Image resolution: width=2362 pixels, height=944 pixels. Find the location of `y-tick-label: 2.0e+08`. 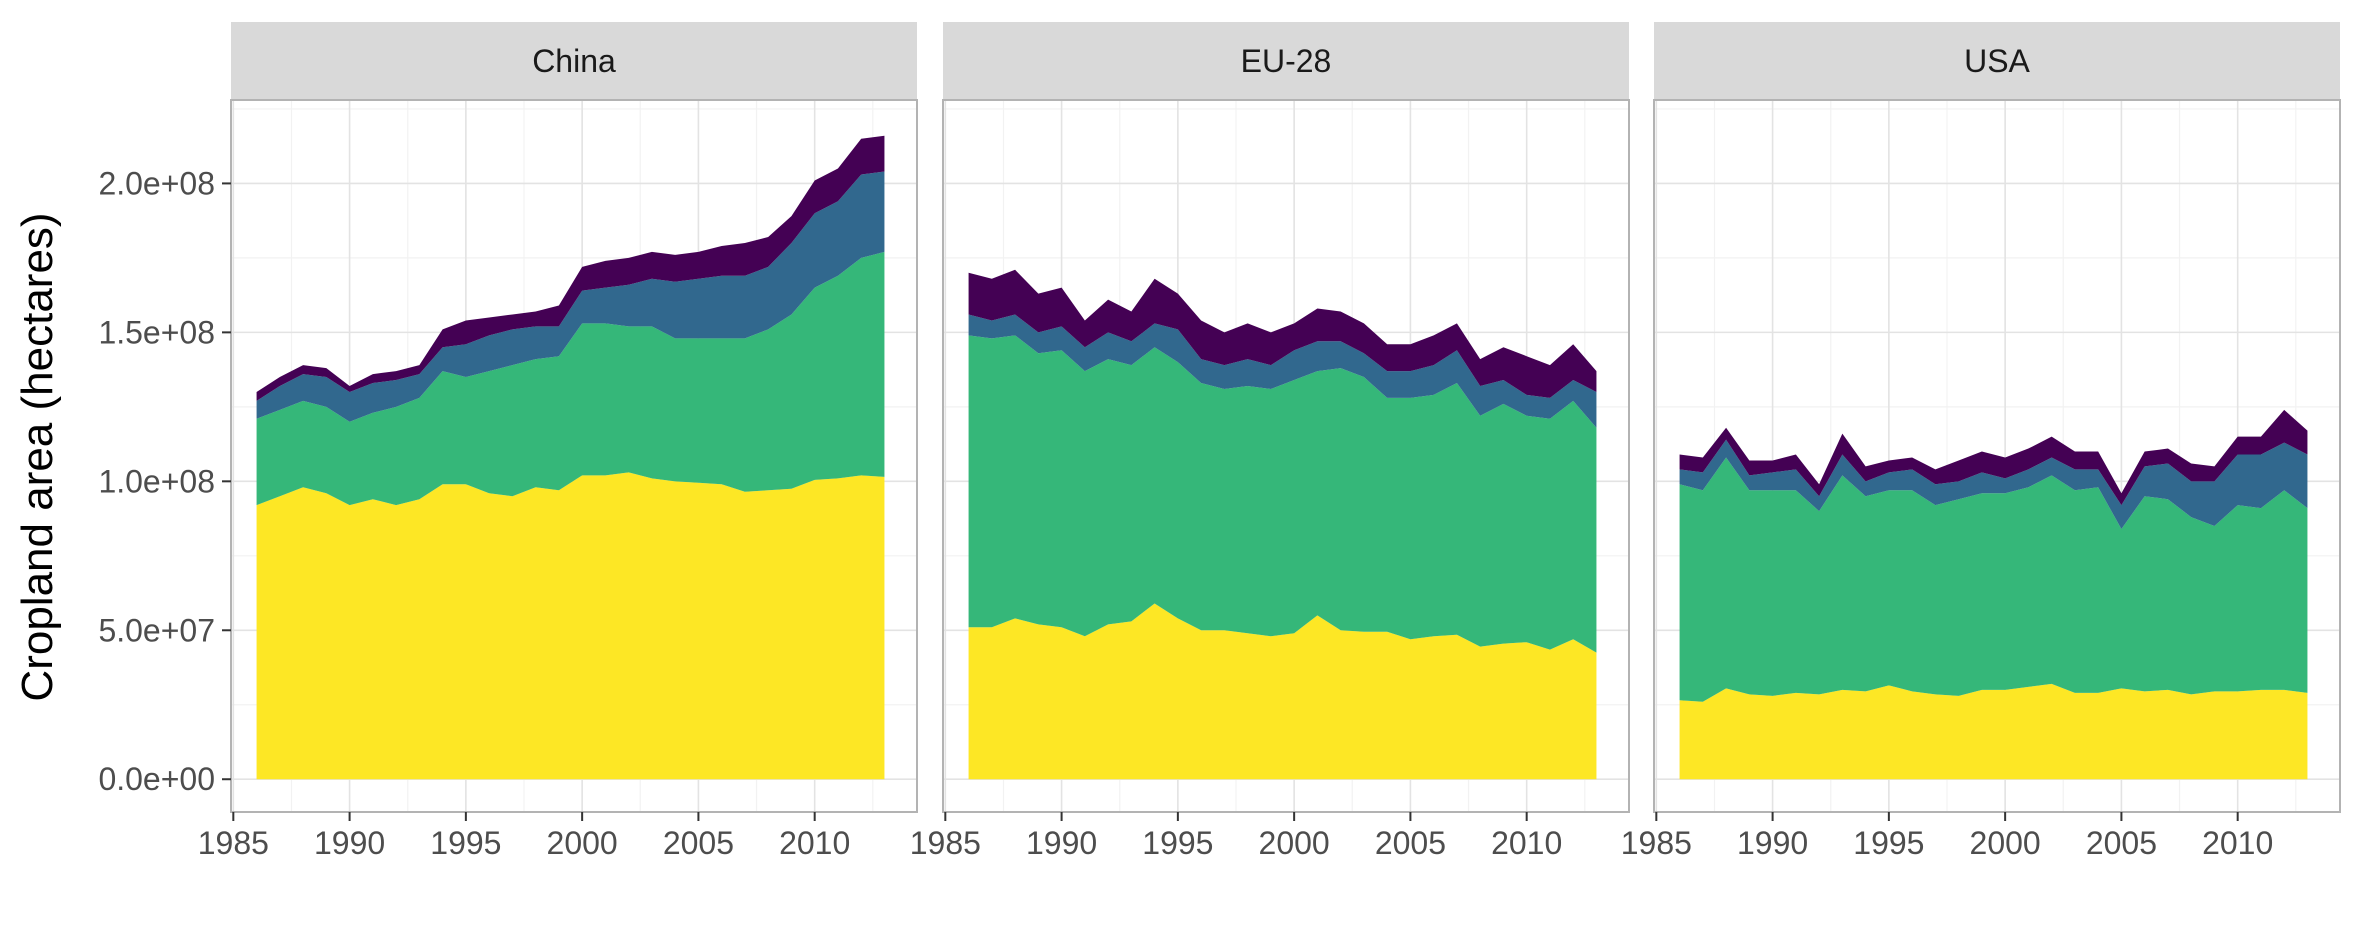

y-tick-label: 2.0e+08 is located at coordinates (156, 183).